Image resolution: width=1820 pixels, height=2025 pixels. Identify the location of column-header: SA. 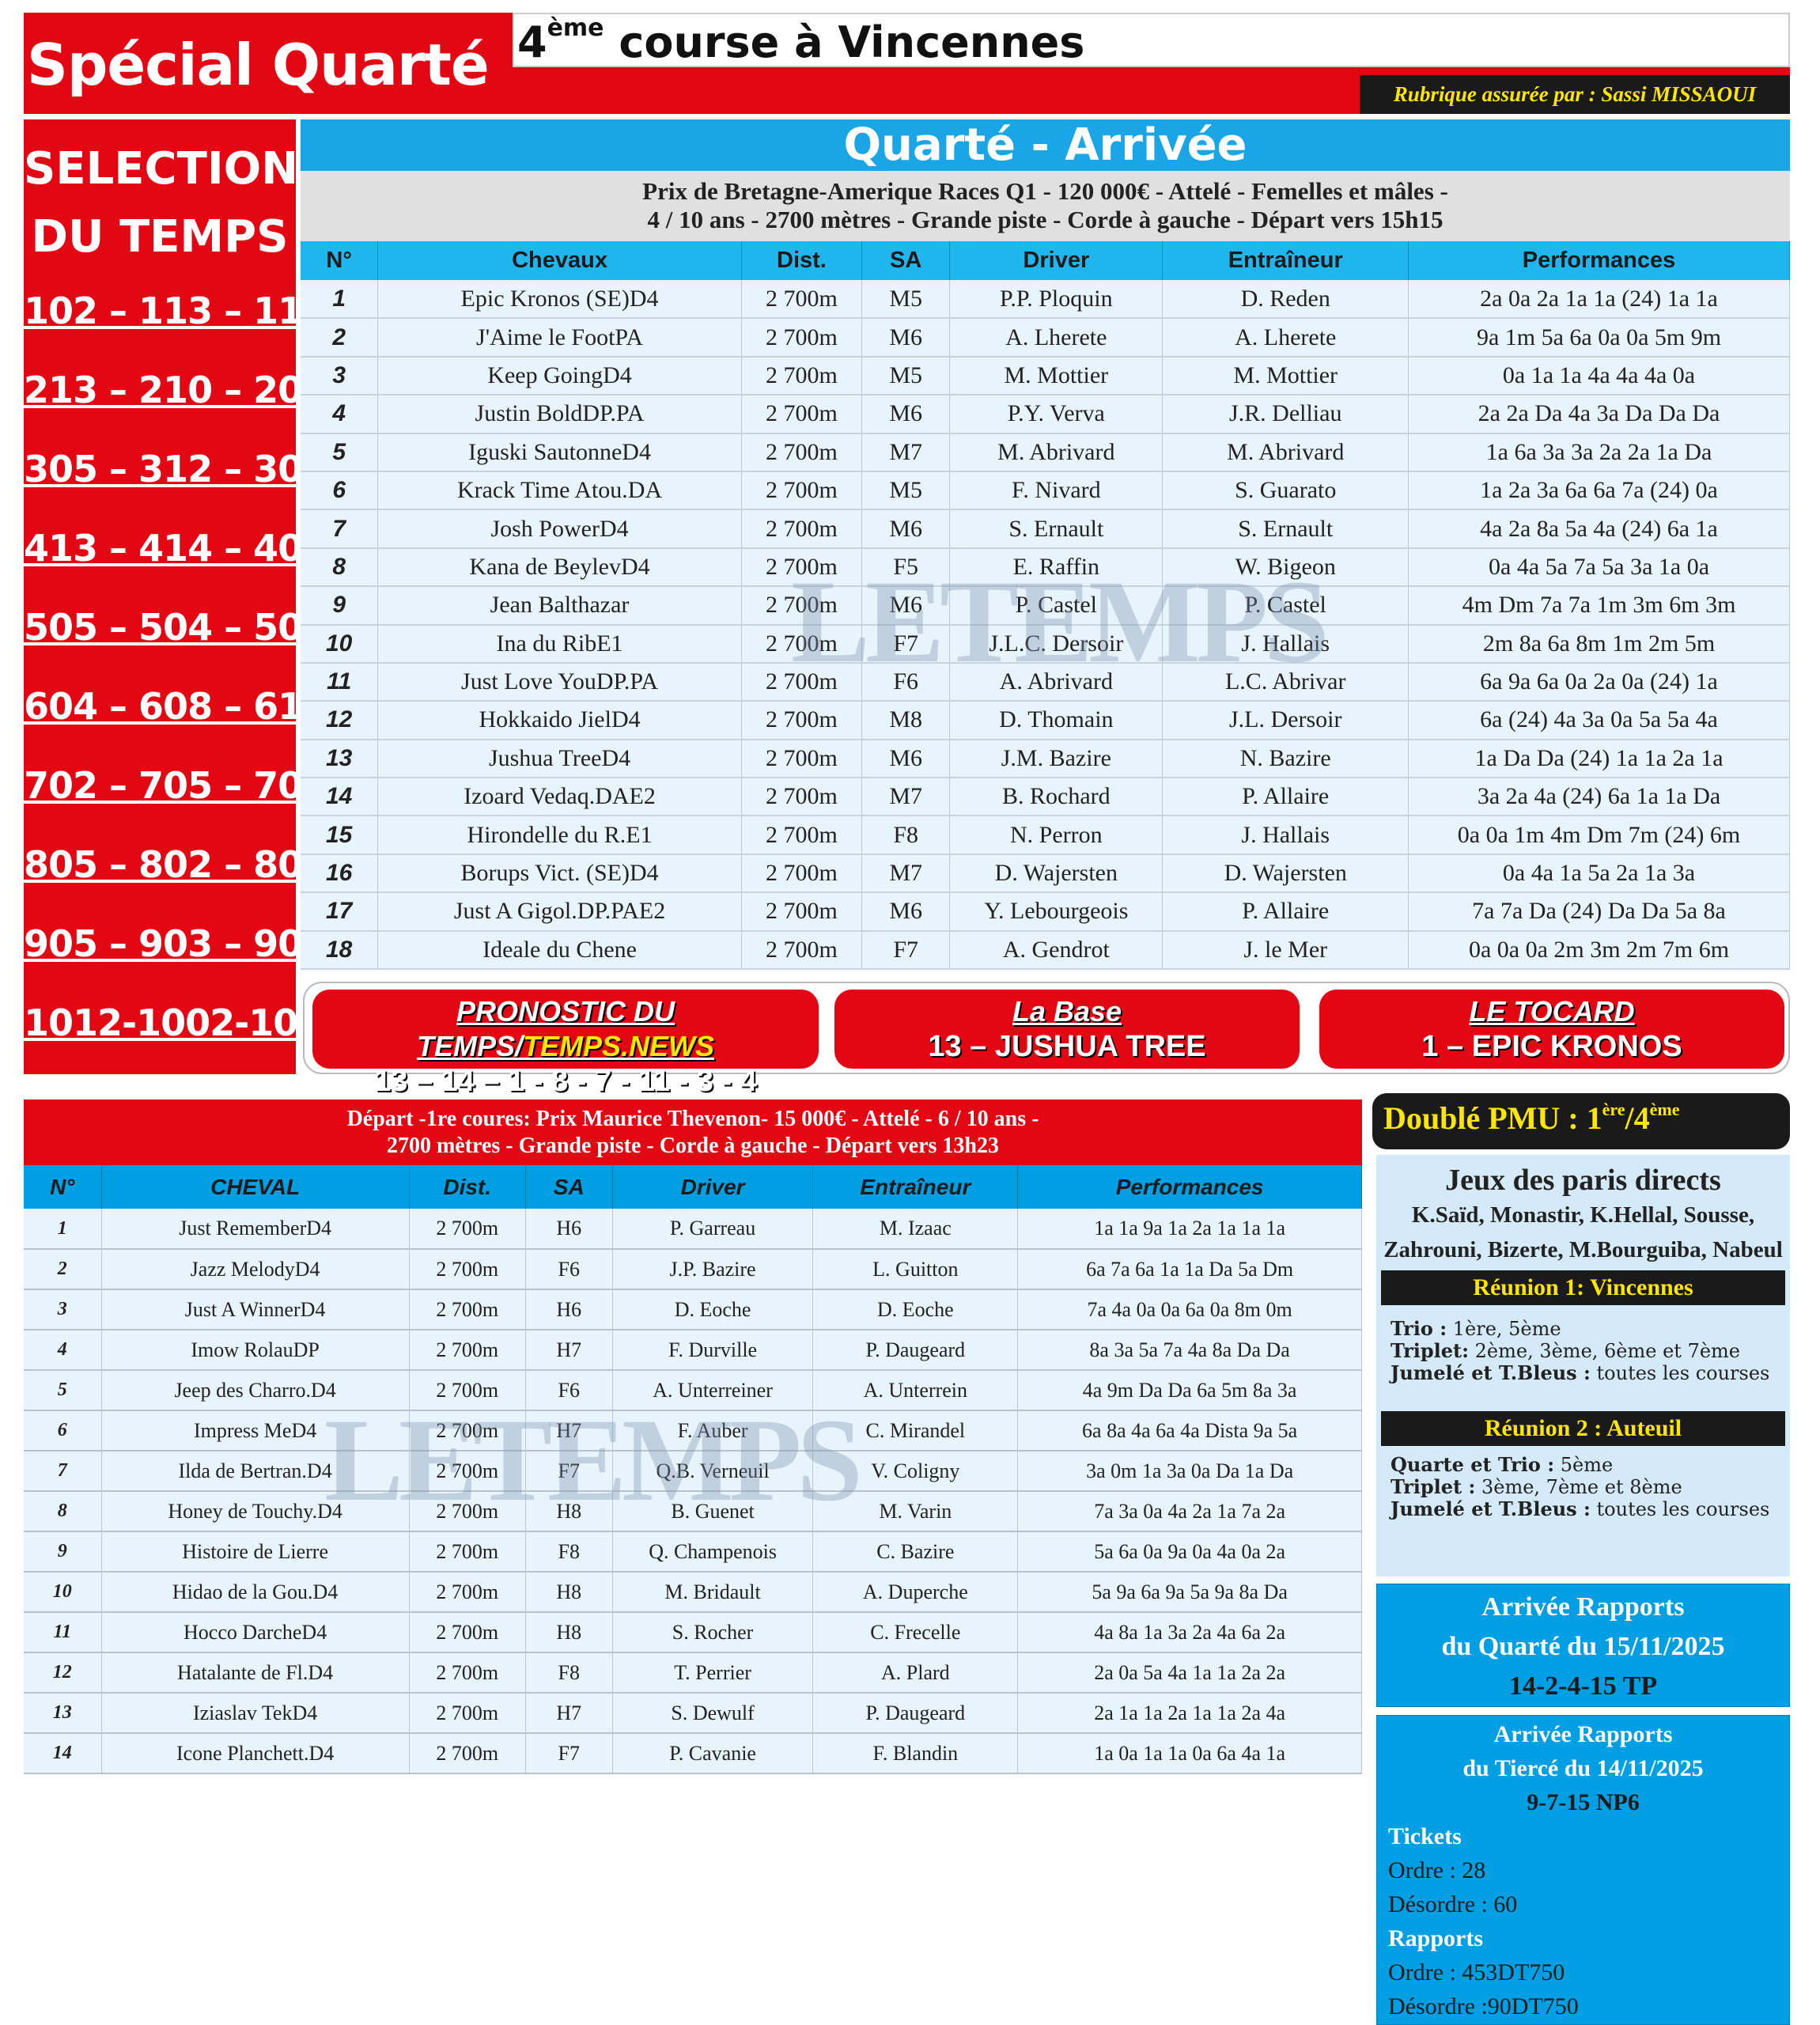
(569, 1187).